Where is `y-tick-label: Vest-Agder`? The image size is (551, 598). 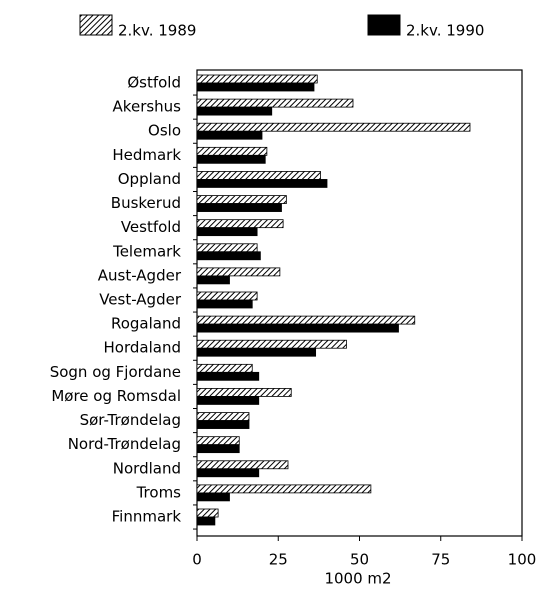 y-tick-label: Vest-Agder is located at coordinates (140, 300).